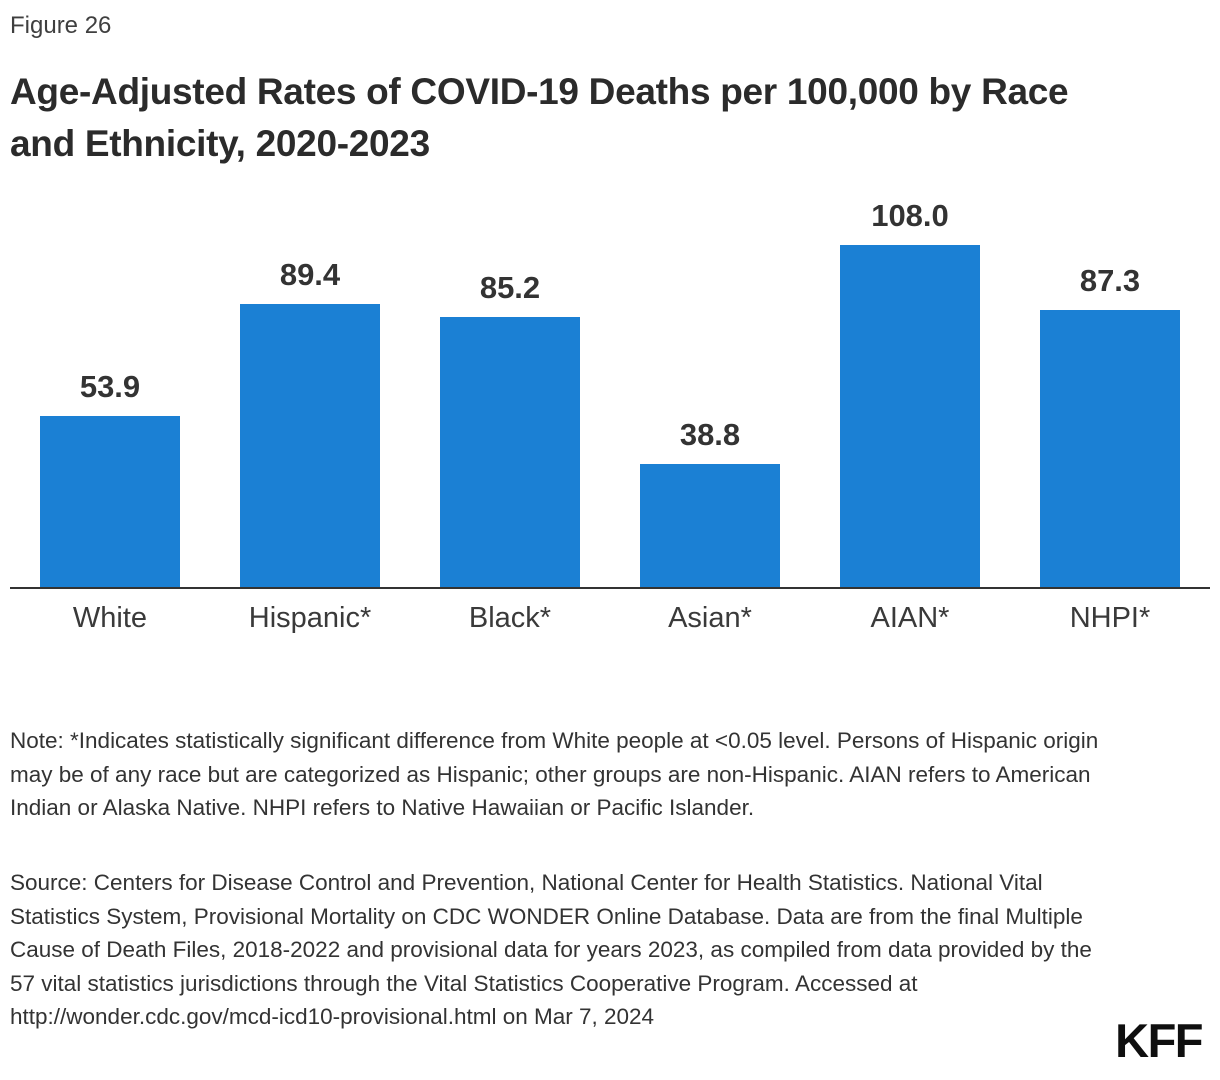 This screenshot has height=1080, width=1220. What do you see at coordinates (510, 452) in the screenshot?
I see `bar-black` at bounding box center [510, 452].